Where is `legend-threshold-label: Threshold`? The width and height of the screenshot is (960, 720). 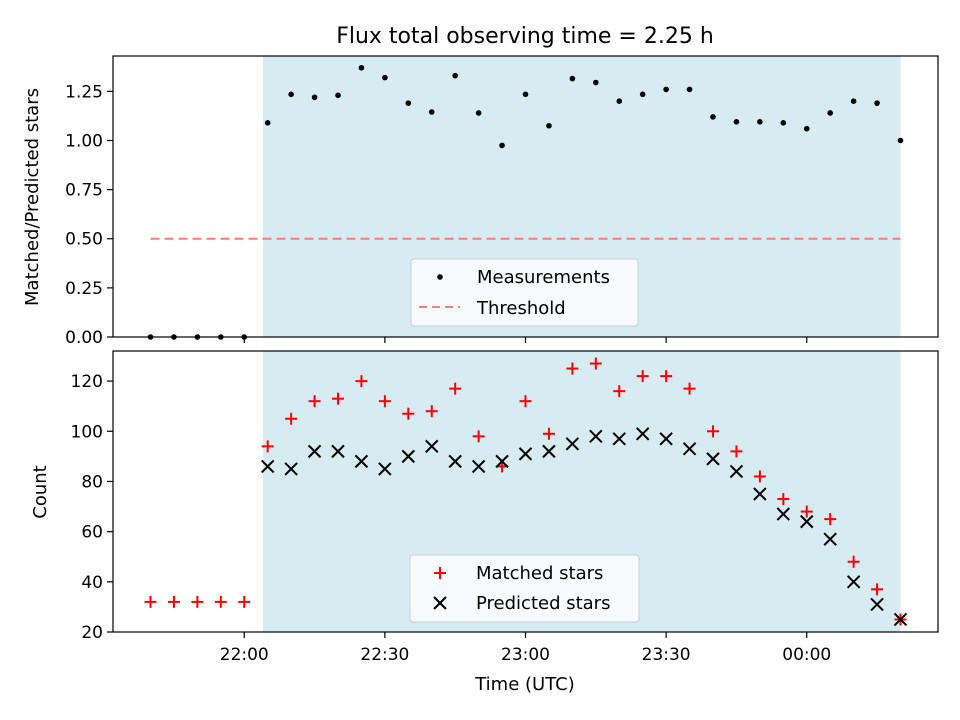 legend-threshold-label: Threshold is located at coordinates (521, 308).